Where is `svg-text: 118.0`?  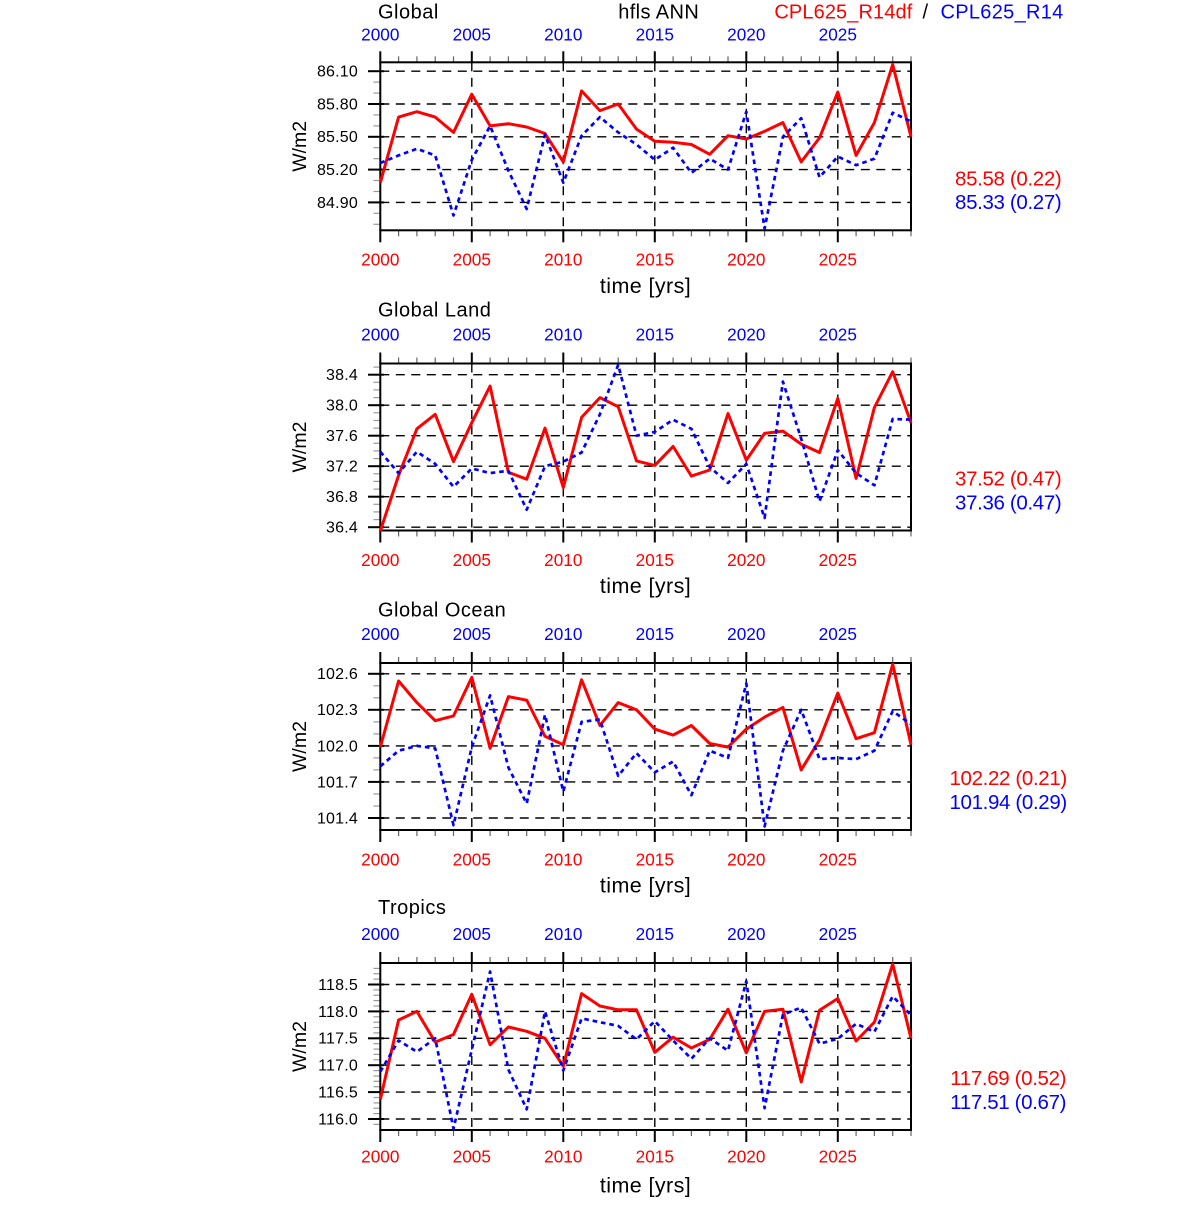 svg-text: 118.0 is located at coordinates (338, 1012).